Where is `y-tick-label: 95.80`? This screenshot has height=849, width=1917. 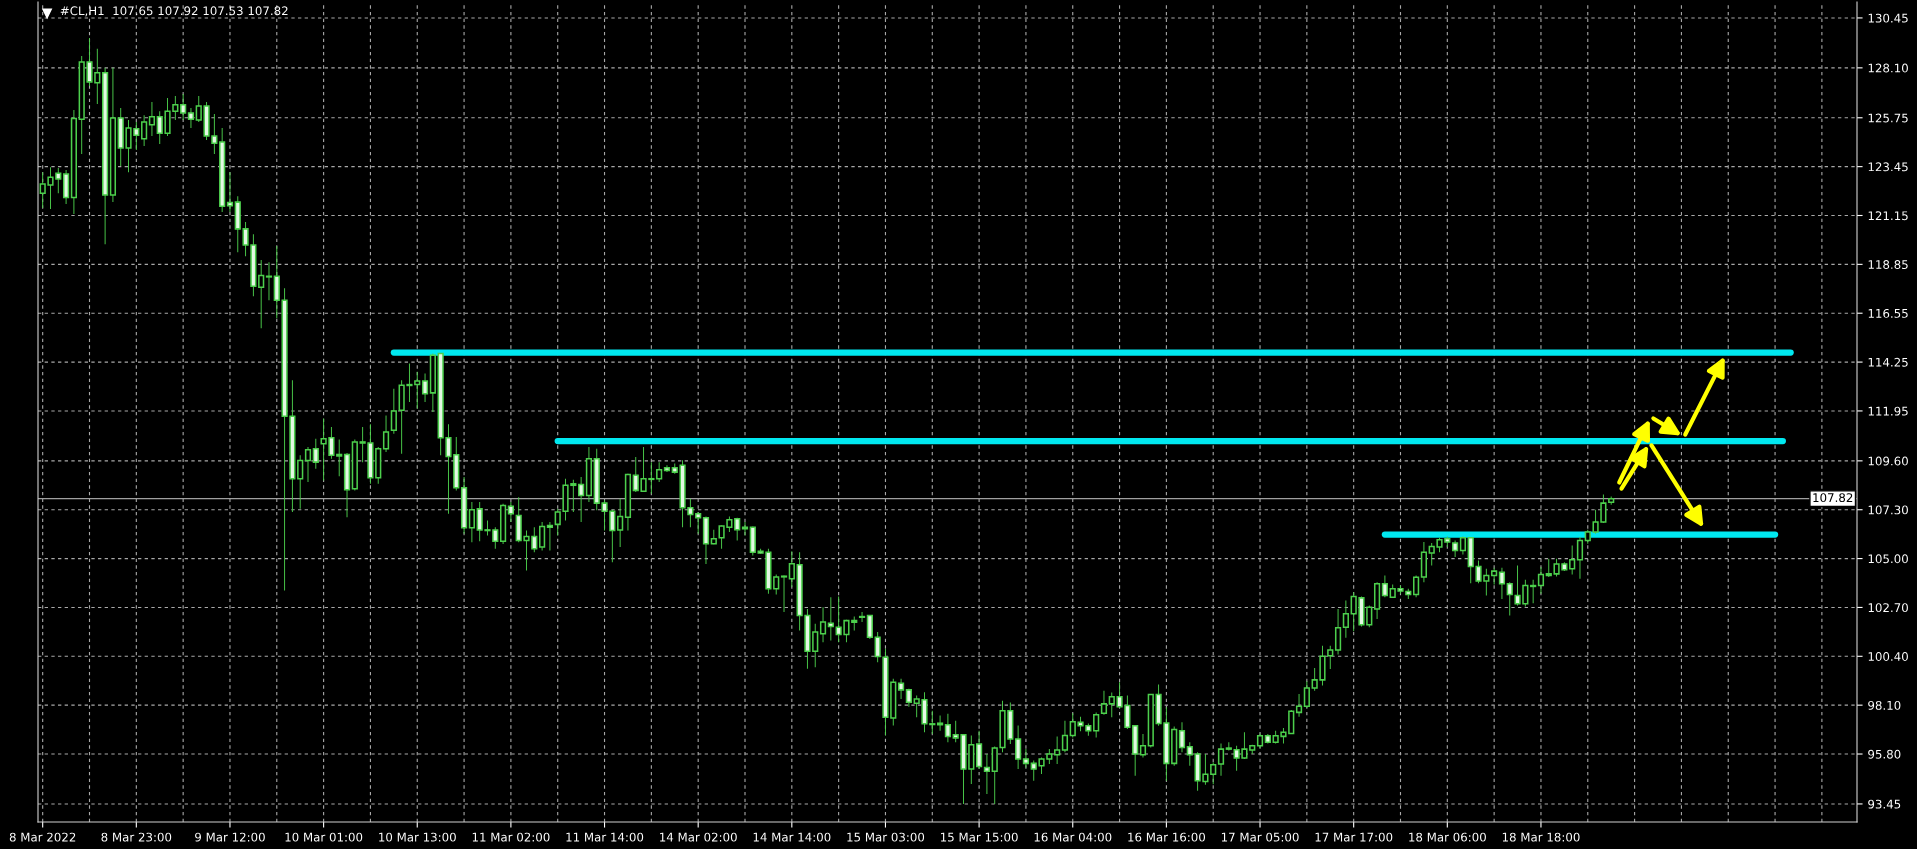
y-tick-label: 95.80 is located at coordinates (1884, 754).